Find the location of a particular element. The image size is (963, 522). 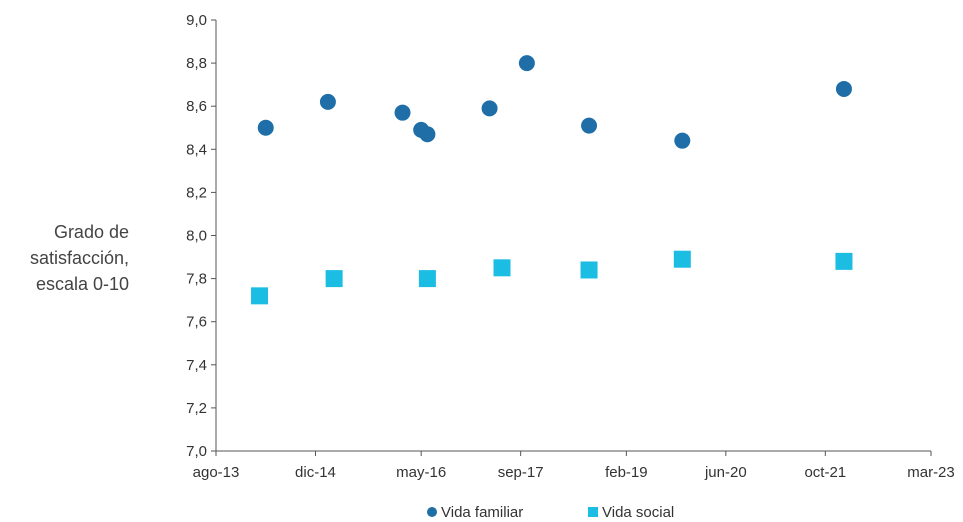

y-tick-label: 8,2 is located at coordinates (196, 192).